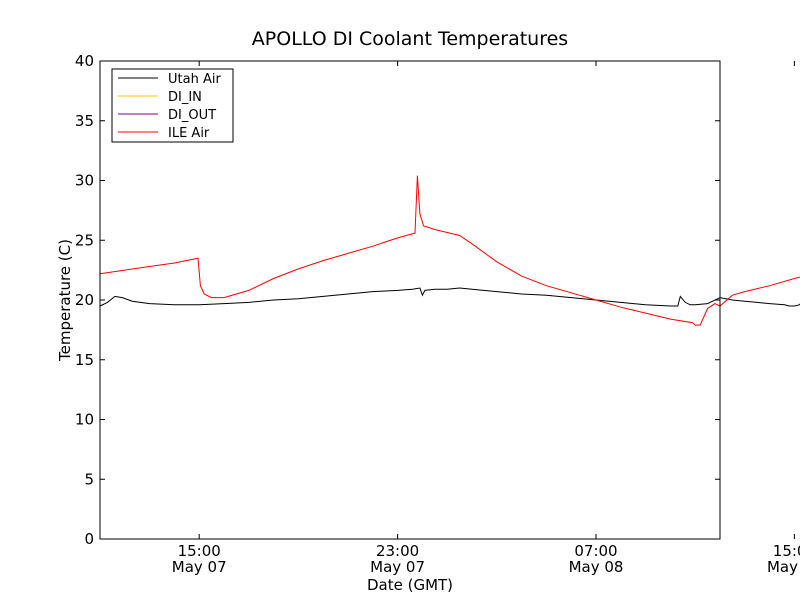  I want to click on chart-title: APOLLO DI Coolant Temperatures, so click(410, 39).